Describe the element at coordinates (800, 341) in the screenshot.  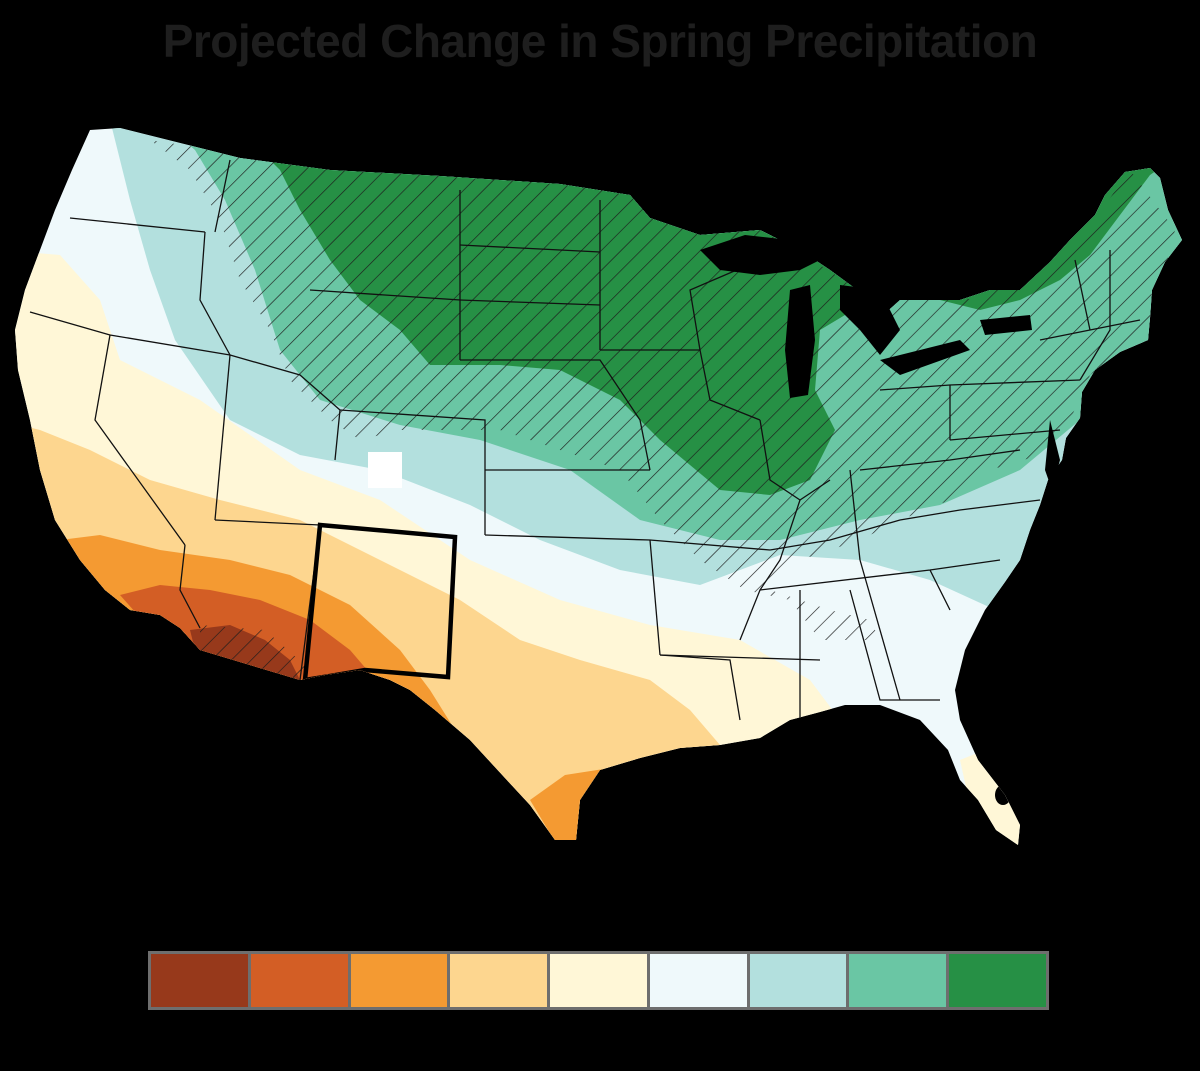
I see `lake-michigan` at that location.